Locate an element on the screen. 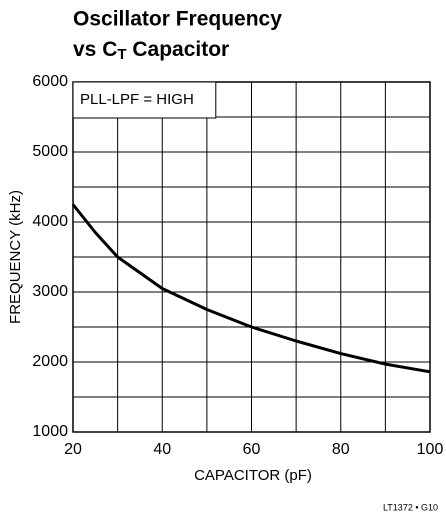 The width and height of the screenshot is (446, 523). chart-title: vs CT Capacitor is located at coordinates (151, 50).